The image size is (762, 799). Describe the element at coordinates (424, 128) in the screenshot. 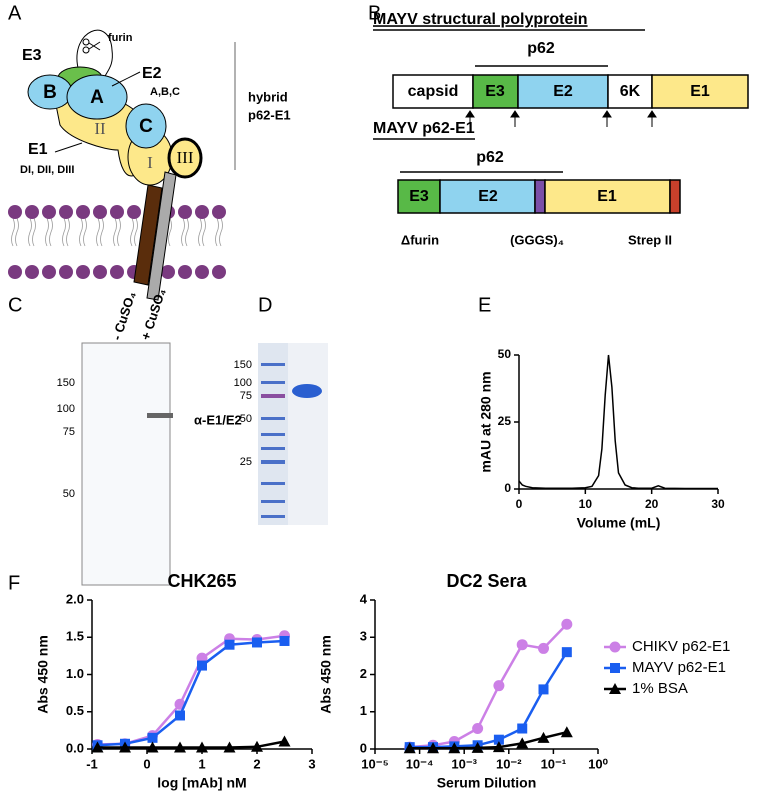

I see `title: MAYV p62-E1` at that location.